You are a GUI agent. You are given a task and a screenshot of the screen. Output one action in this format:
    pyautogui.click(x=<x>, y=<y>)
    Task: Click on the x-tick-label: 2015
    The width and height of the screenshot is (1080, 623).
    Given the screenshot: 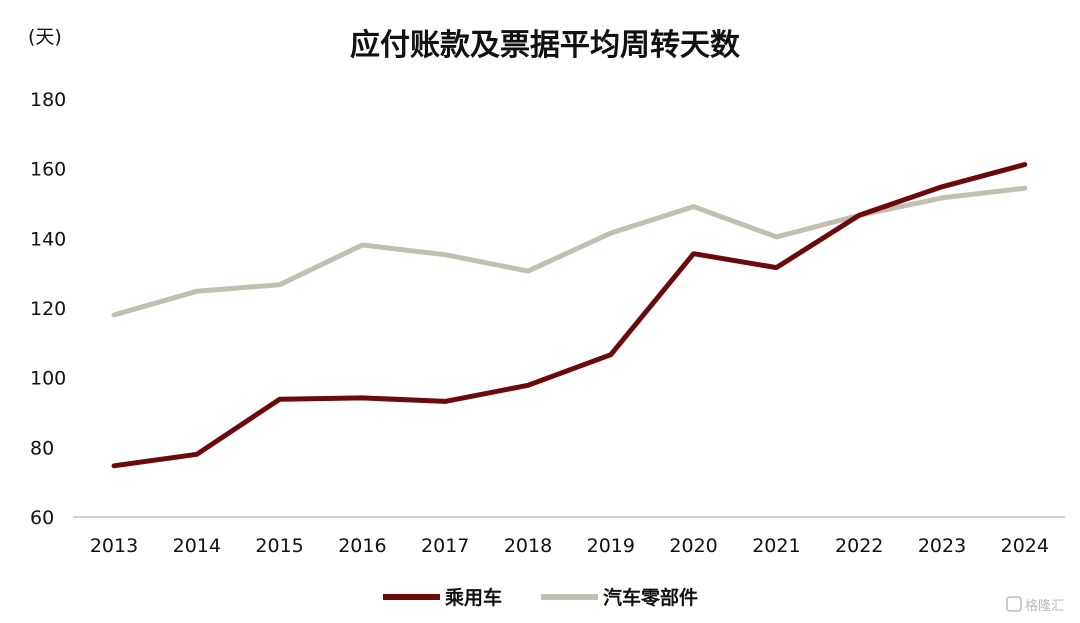 What is the action you would take?
    pyautogui.click(x=279, y=546)
    